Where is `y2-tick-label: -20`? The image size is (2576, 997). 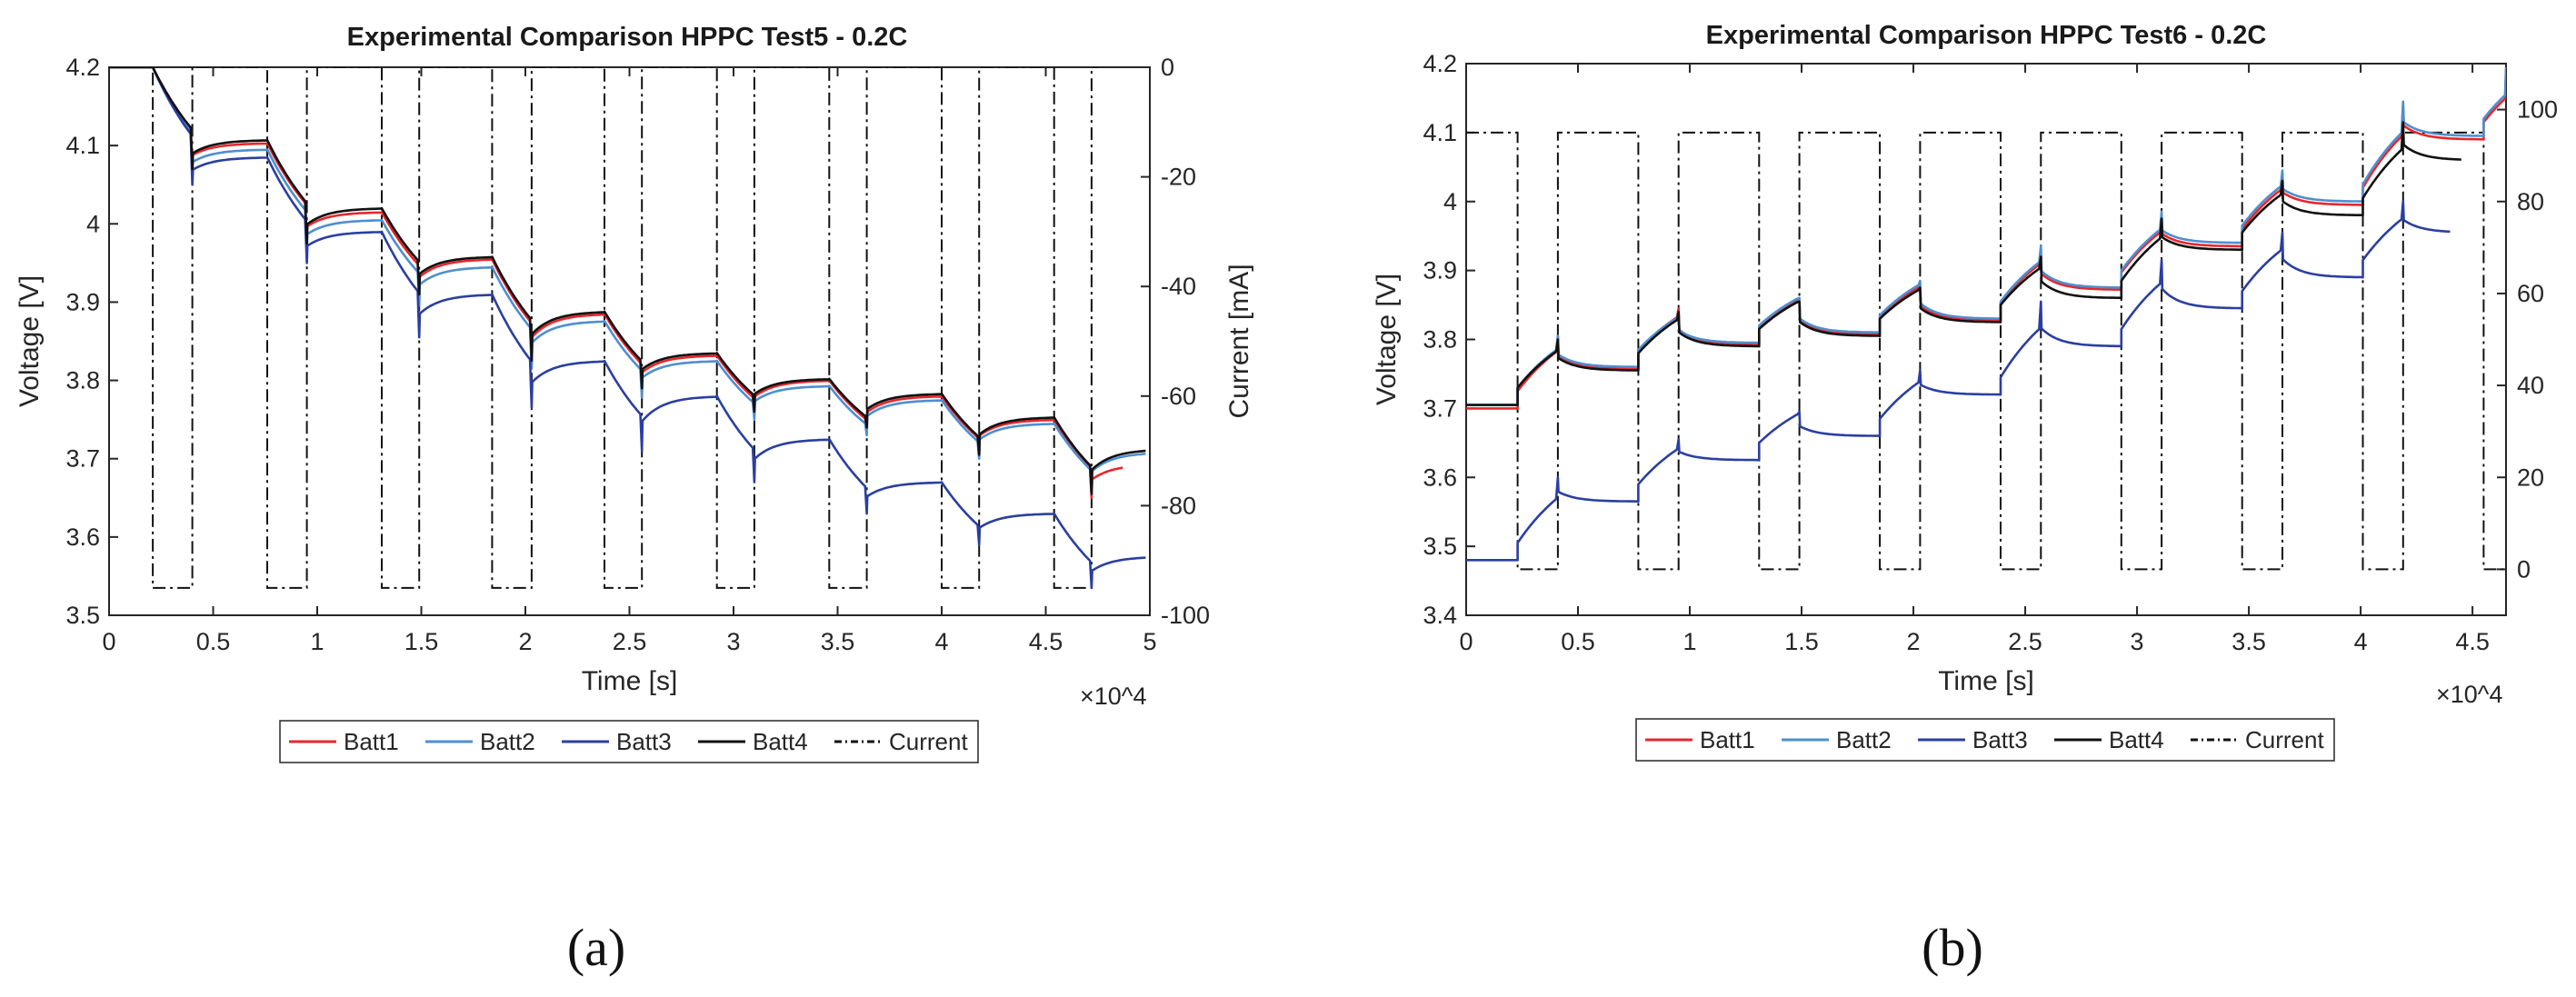 y2-tick-label: -20 is located at coordinates (1178, 177).